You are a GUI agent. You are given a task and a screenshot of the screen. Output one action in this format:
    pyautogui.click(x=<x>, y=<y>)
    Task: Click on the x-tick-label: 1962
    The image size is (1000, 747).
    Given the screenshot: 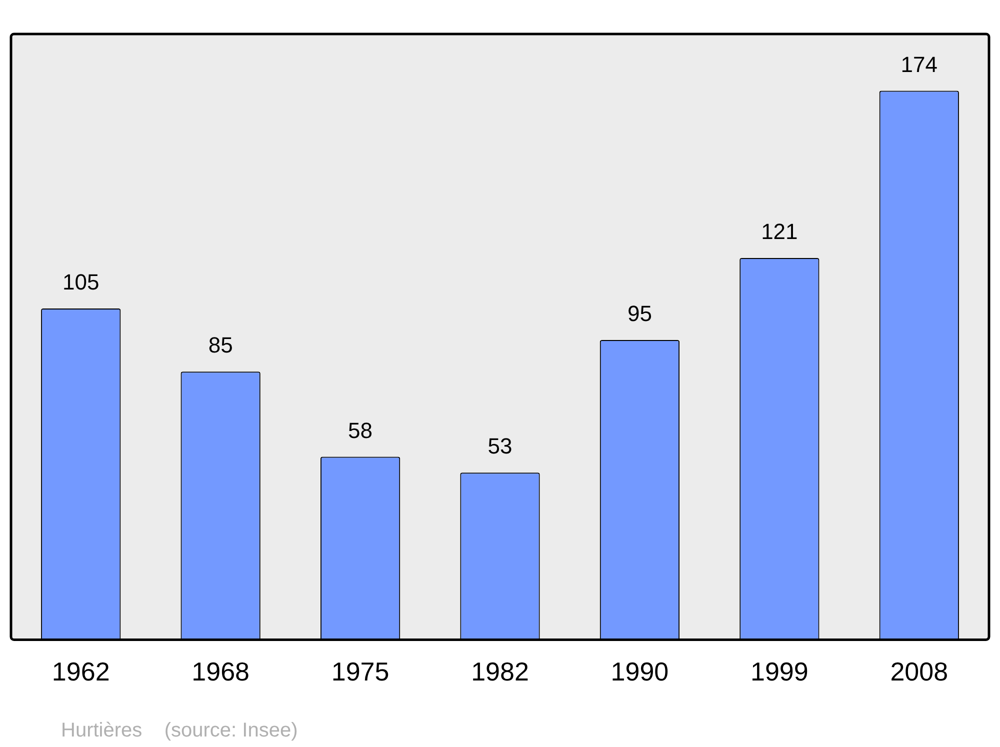 What is the action you would take?
    pyautogui.click(x=81, y=671)
    